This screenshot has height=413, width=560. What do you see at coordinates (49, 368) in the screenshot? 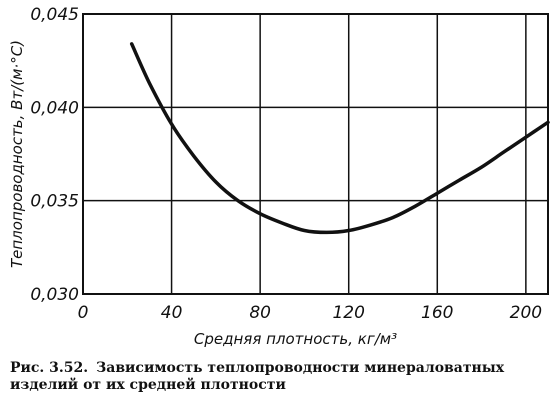
I see `caption-number: Рис. 3.52.` at bounding box center [49, 368].